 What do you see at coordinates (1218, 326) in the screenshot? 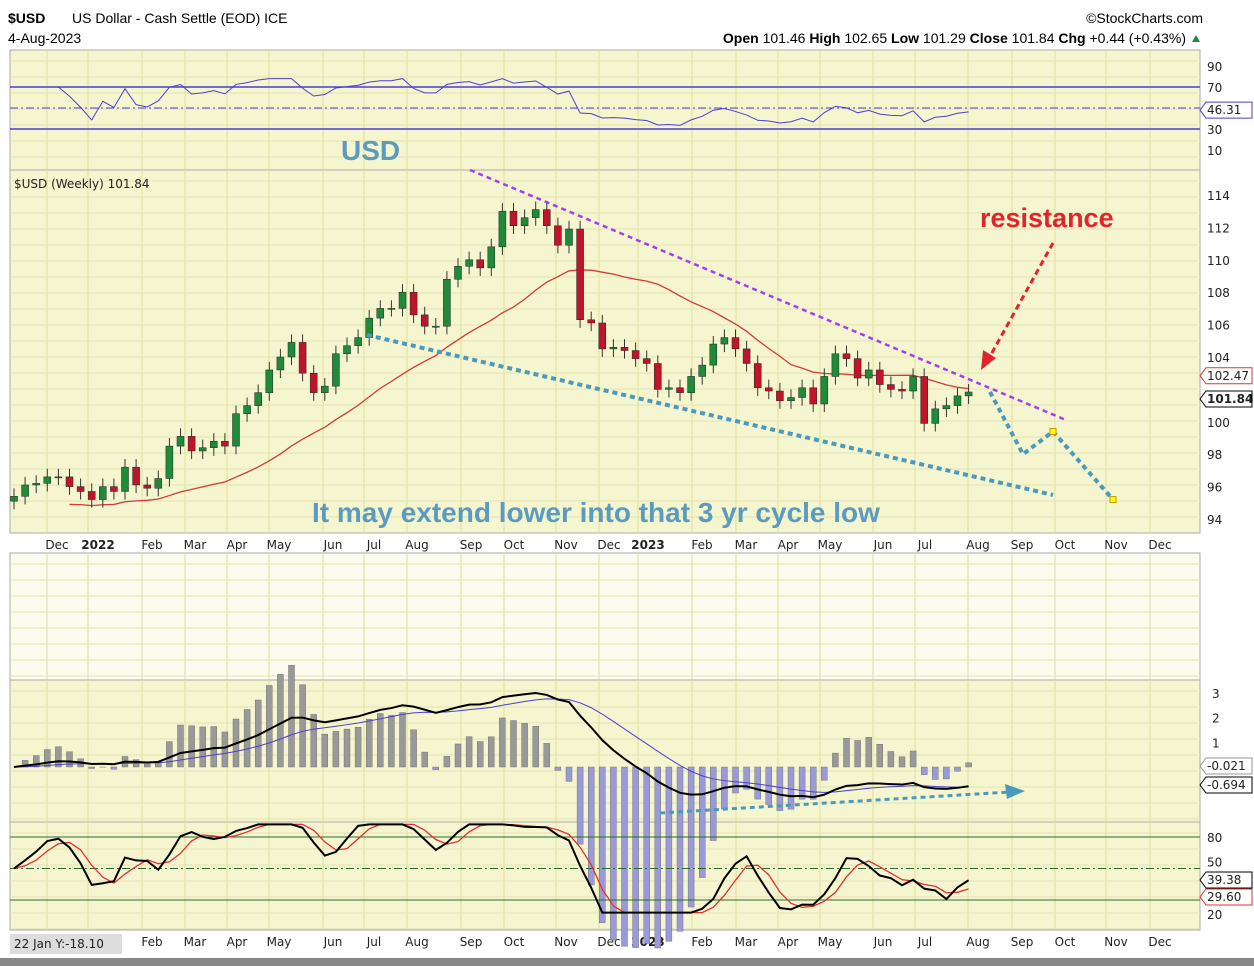
I see `price-tick: 106` at bounding box center [1218, 326].